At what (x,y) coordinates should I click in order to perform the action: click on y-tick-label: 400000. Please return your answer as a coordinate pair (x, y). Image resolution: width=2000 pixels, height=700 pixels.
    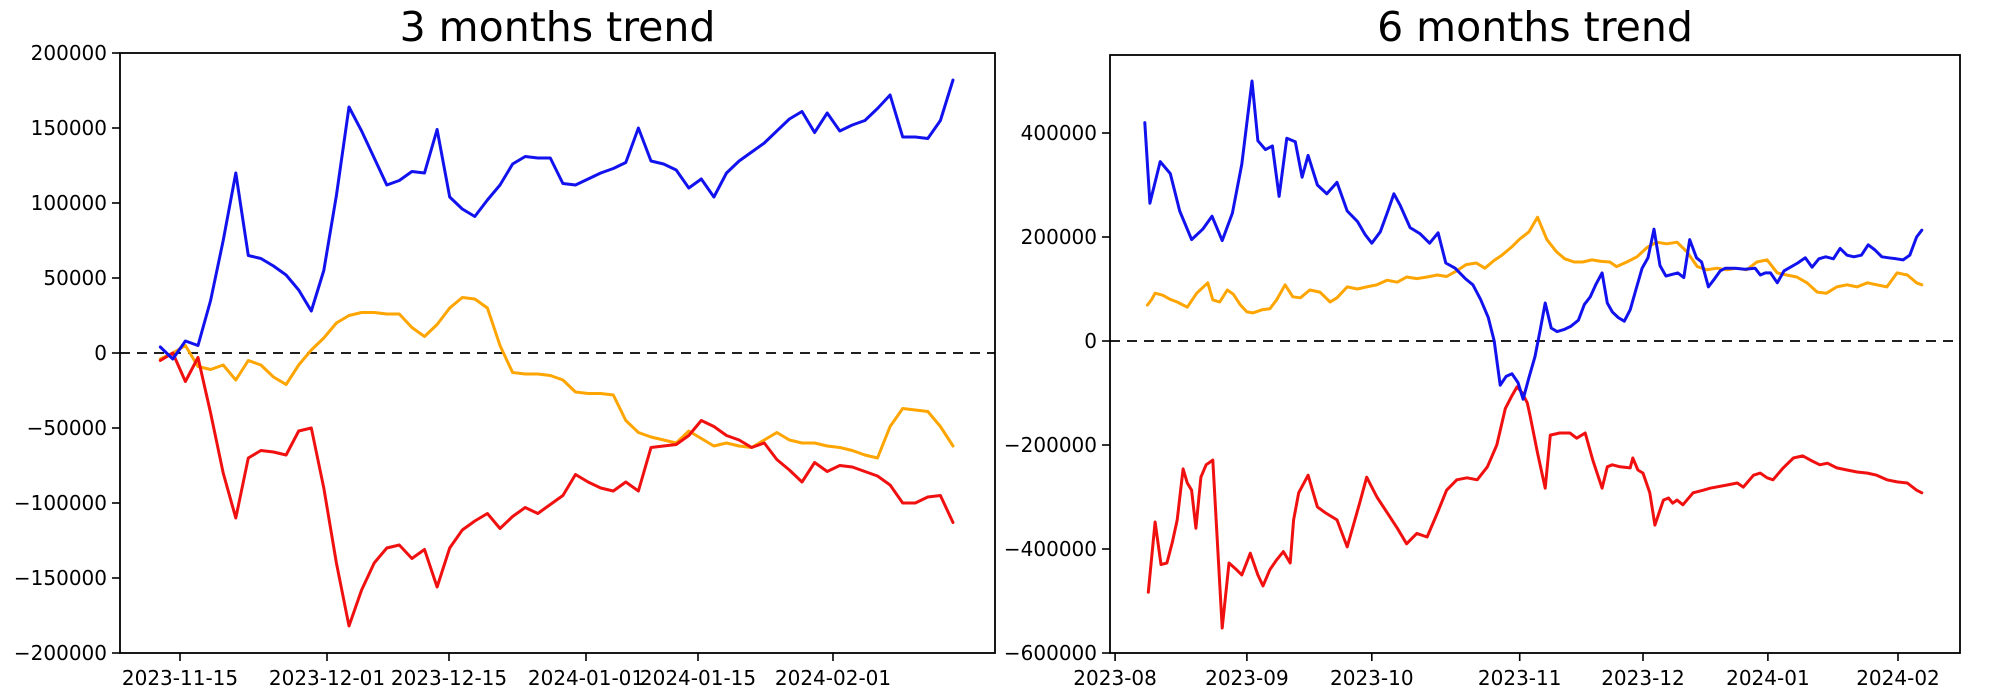
    Looking at the image, I should click on (1059, 133).